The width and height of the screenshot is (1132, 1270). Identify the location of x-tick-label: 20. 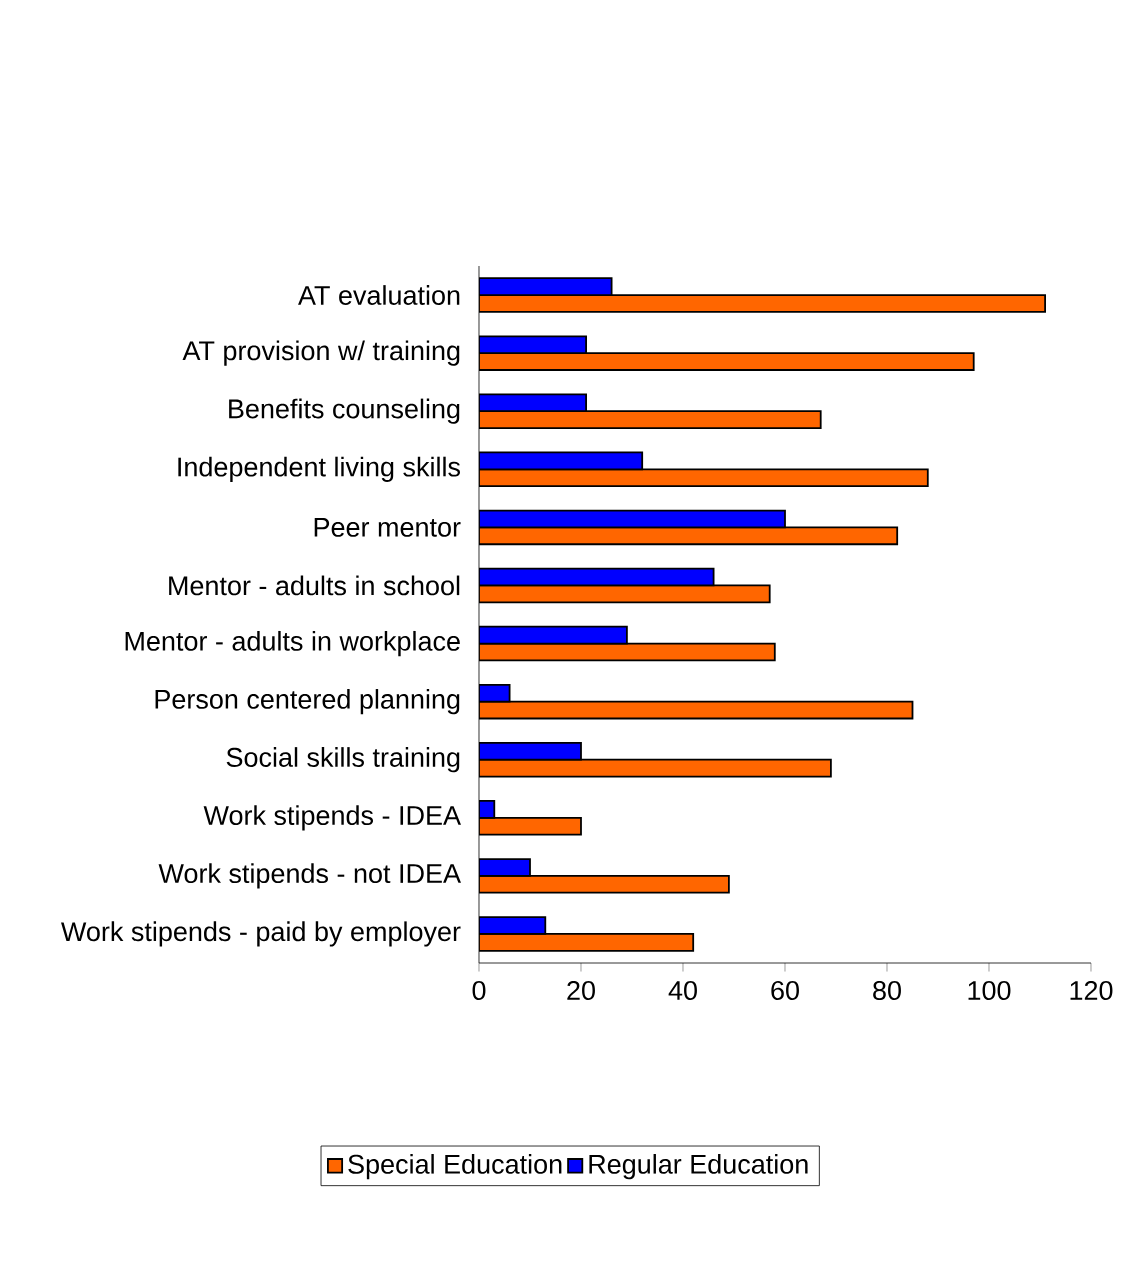
(581, 990).